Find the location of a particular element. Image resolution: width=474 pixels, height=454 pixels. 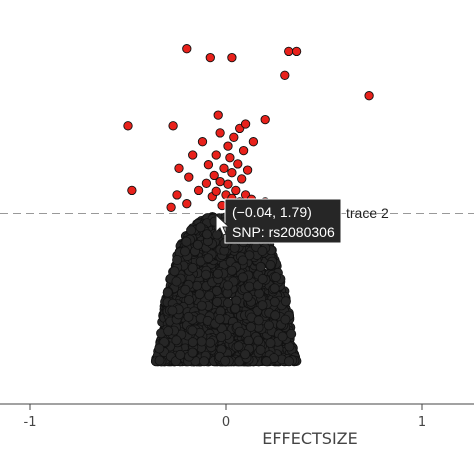

hover-tooltip-box is located at coordinates (283, 221).